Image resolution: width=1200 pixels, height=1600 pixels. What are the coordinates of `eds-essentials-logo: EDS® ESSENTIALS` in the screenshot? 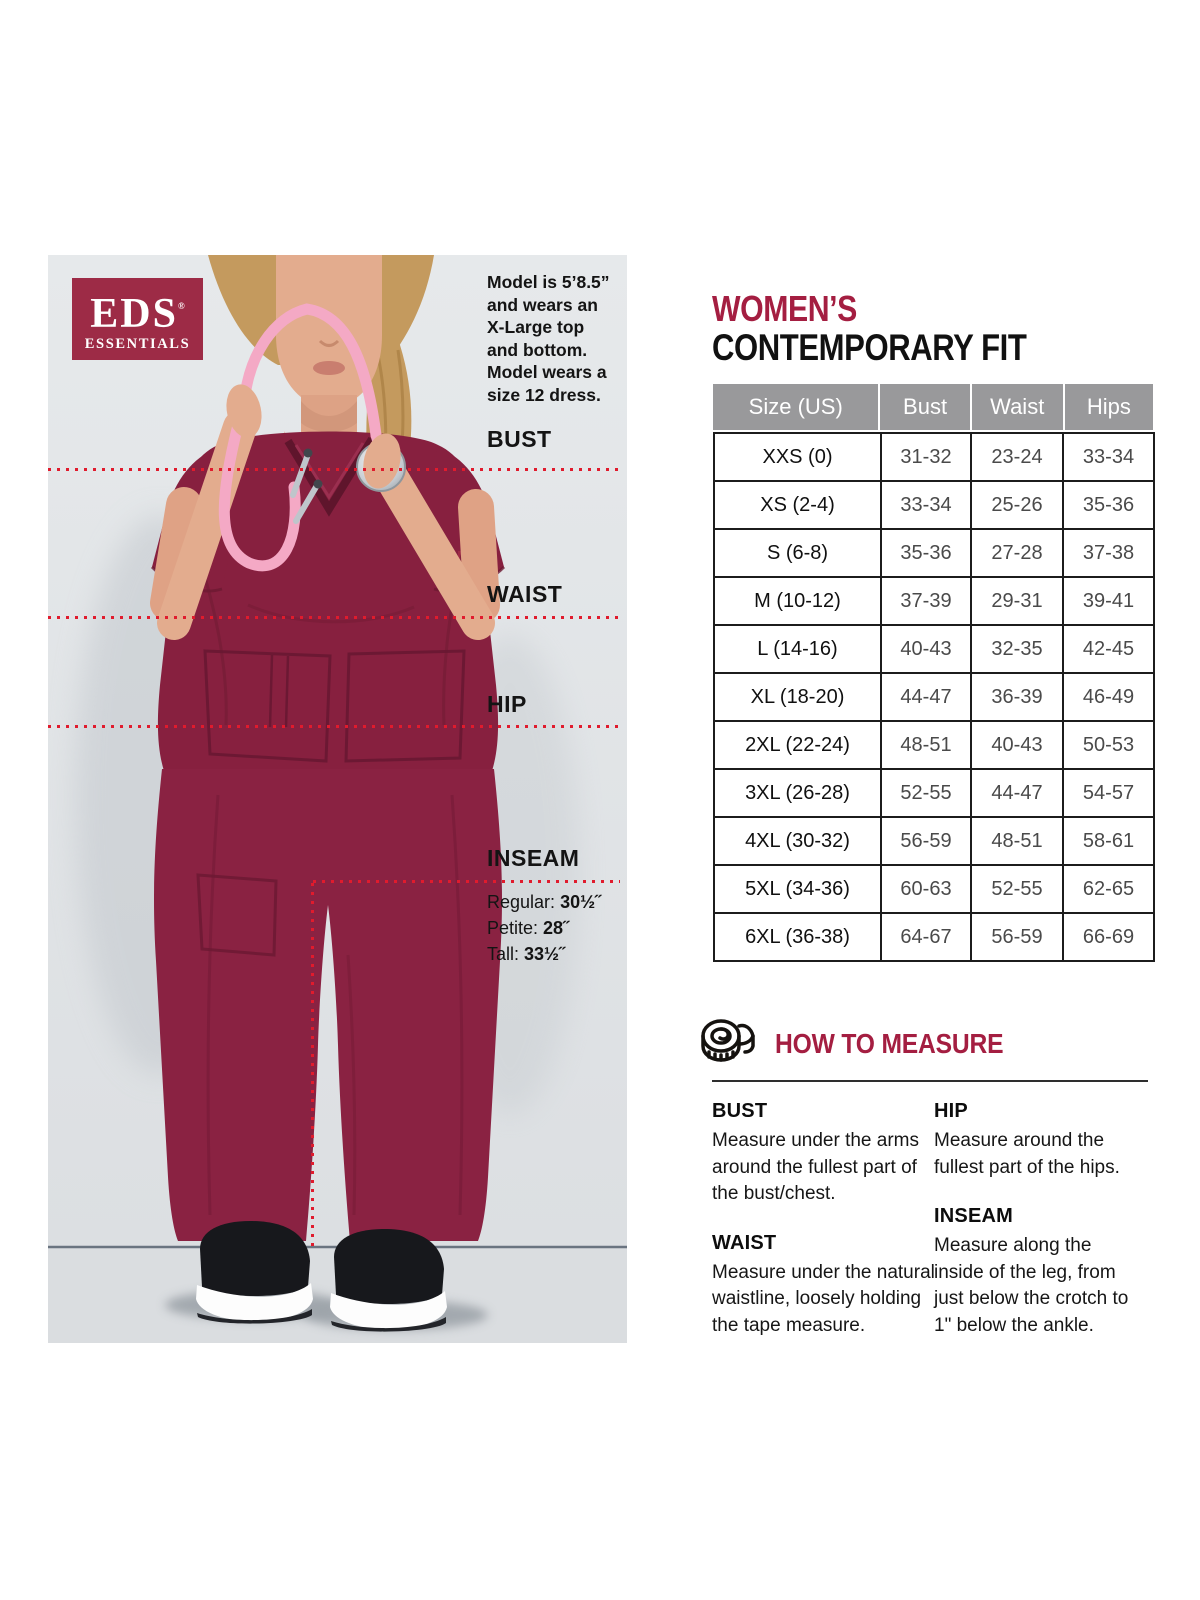 It's located at (137, 319).